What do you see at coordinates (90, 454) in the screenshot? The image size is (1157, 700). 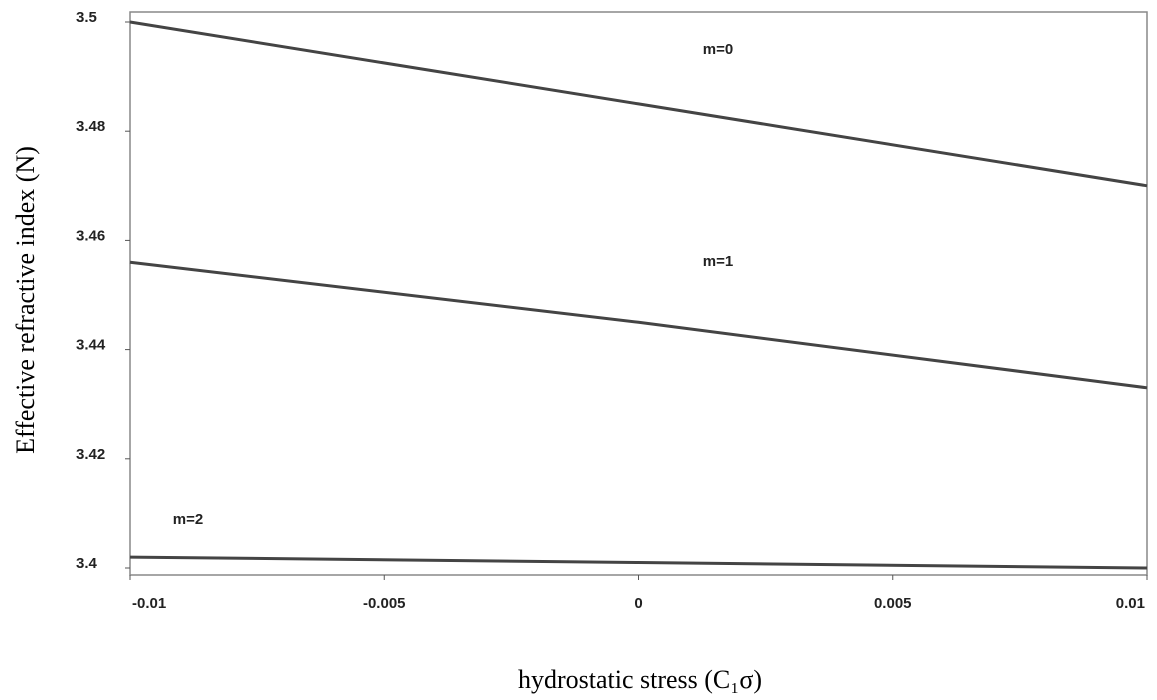 I see `y-tick-label: 3.42` at bounding box center [90, 454].